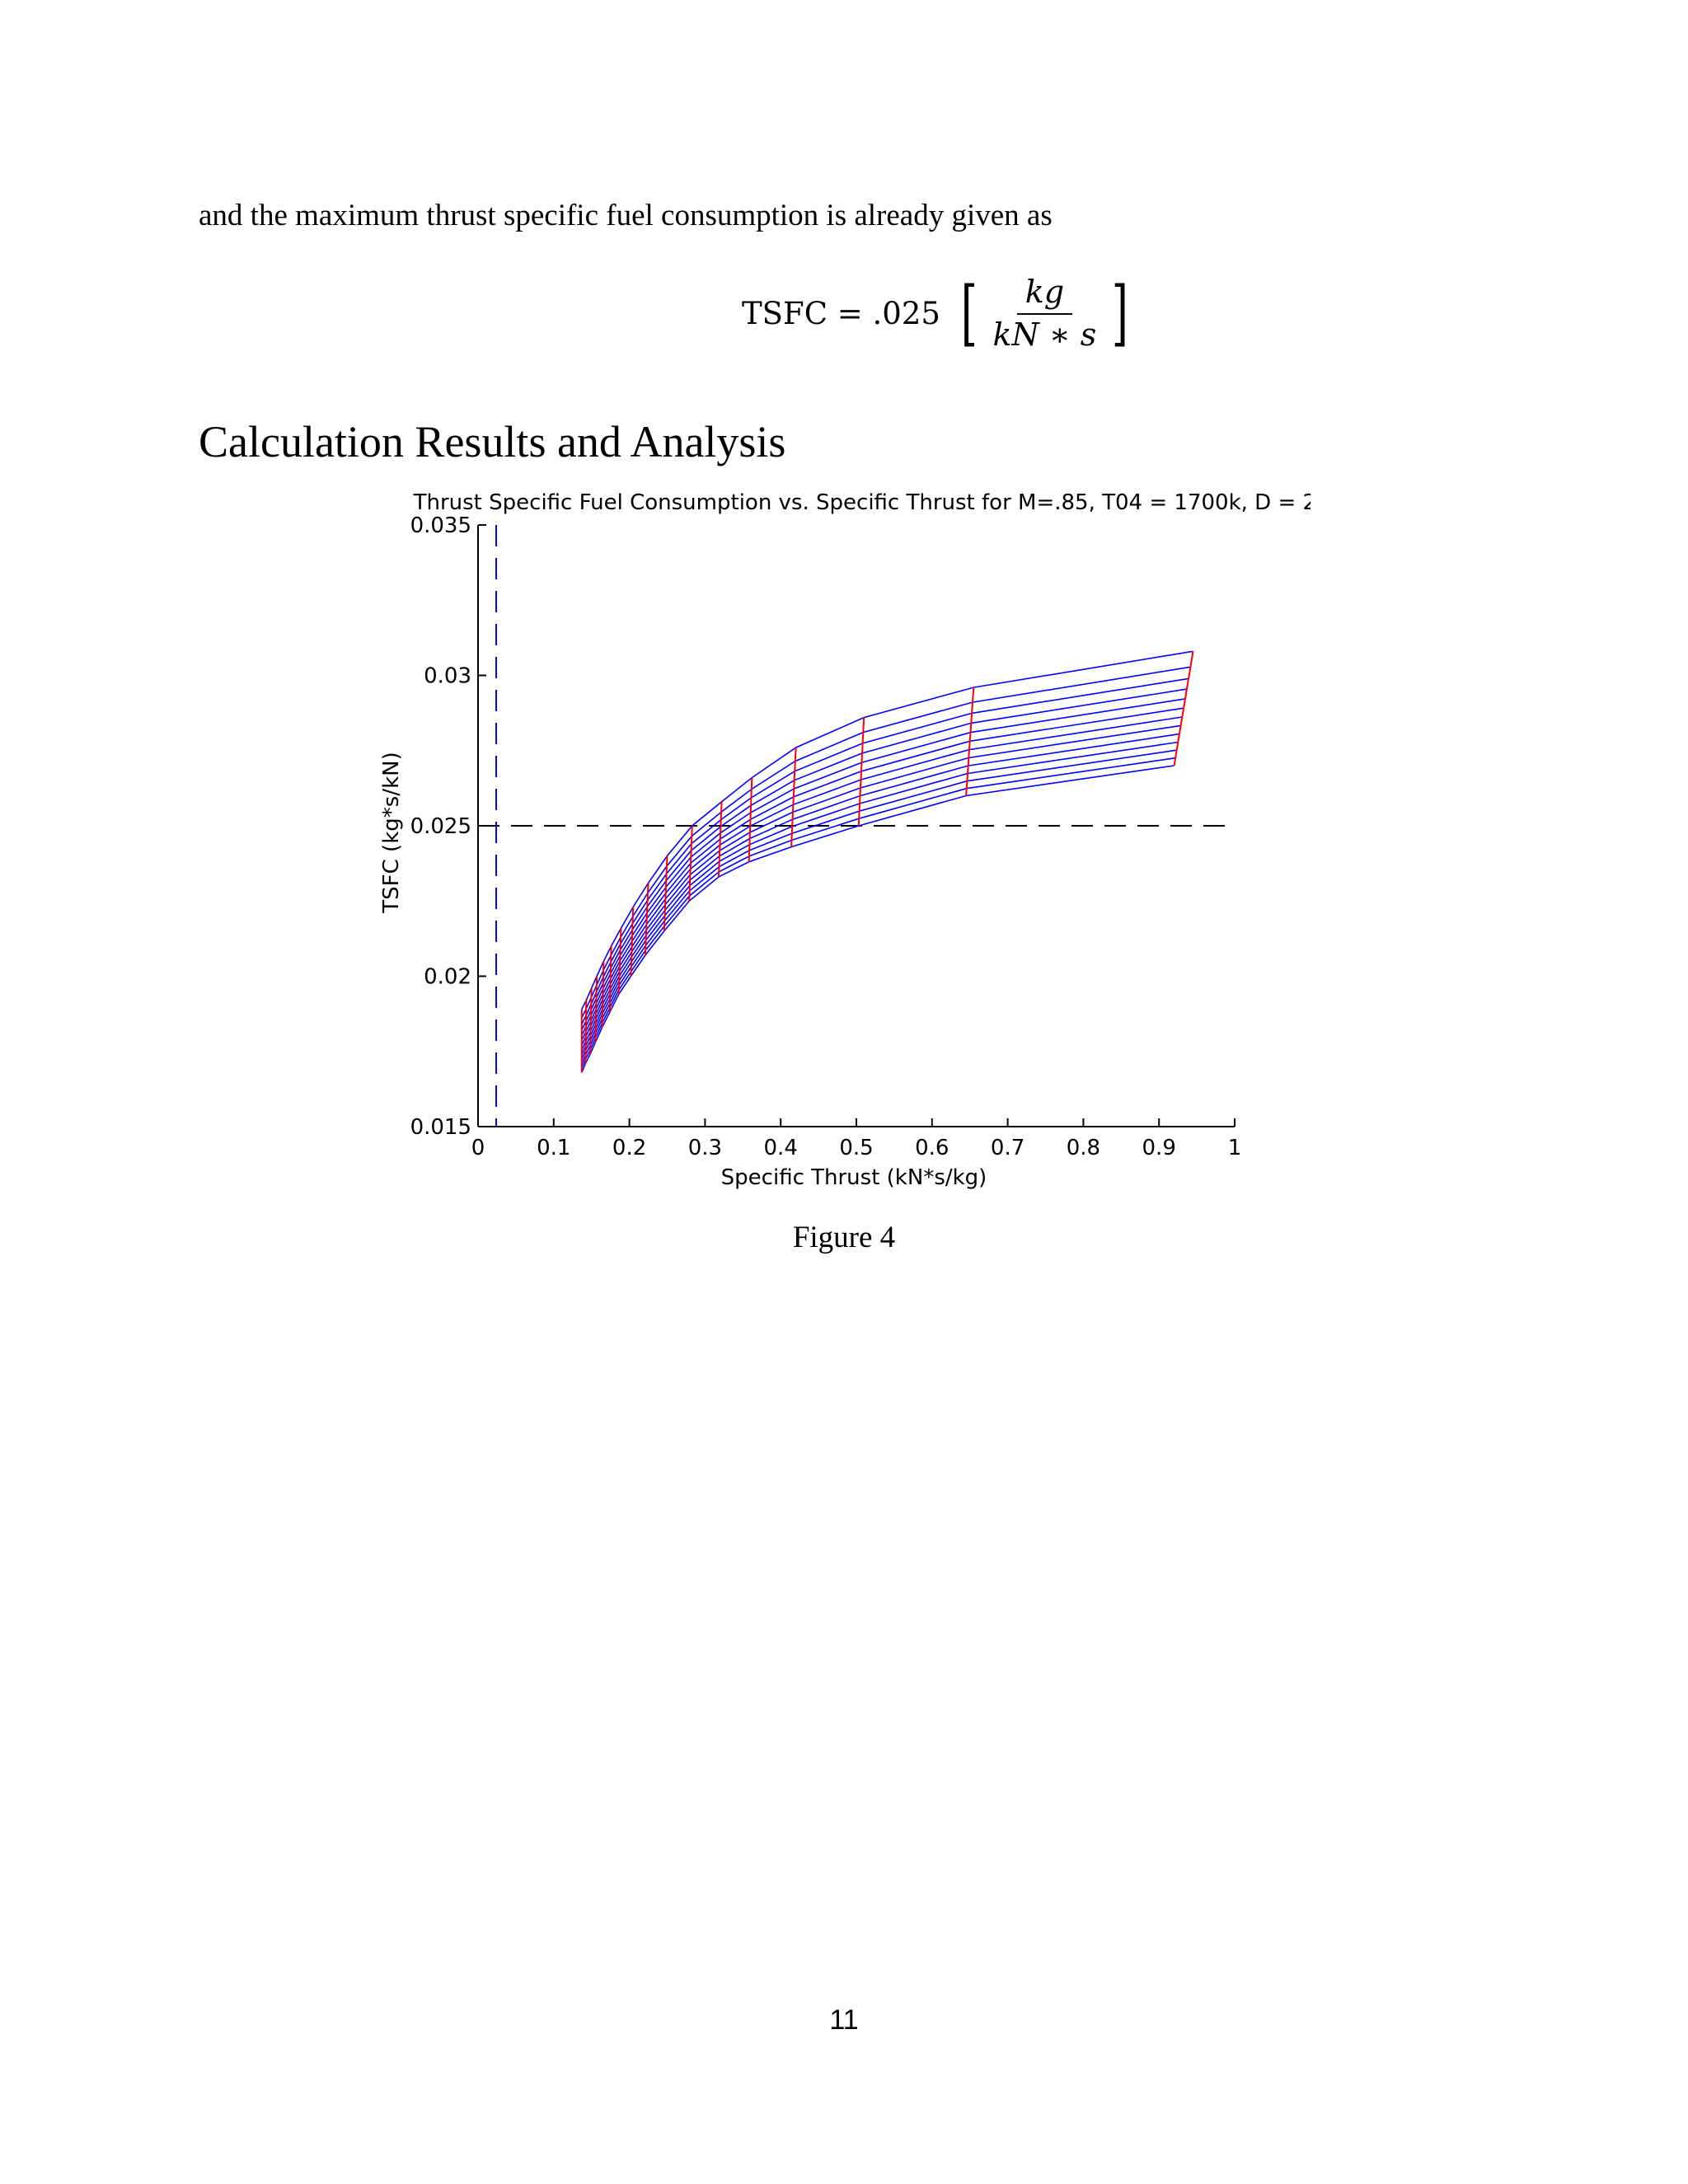 The height and width of the screenshot is (2184, 1688). What do you see at coordinates (447, 676) in the screenshot?
I see `y-tick-label: 0.03` at bounding box center [447, 676].